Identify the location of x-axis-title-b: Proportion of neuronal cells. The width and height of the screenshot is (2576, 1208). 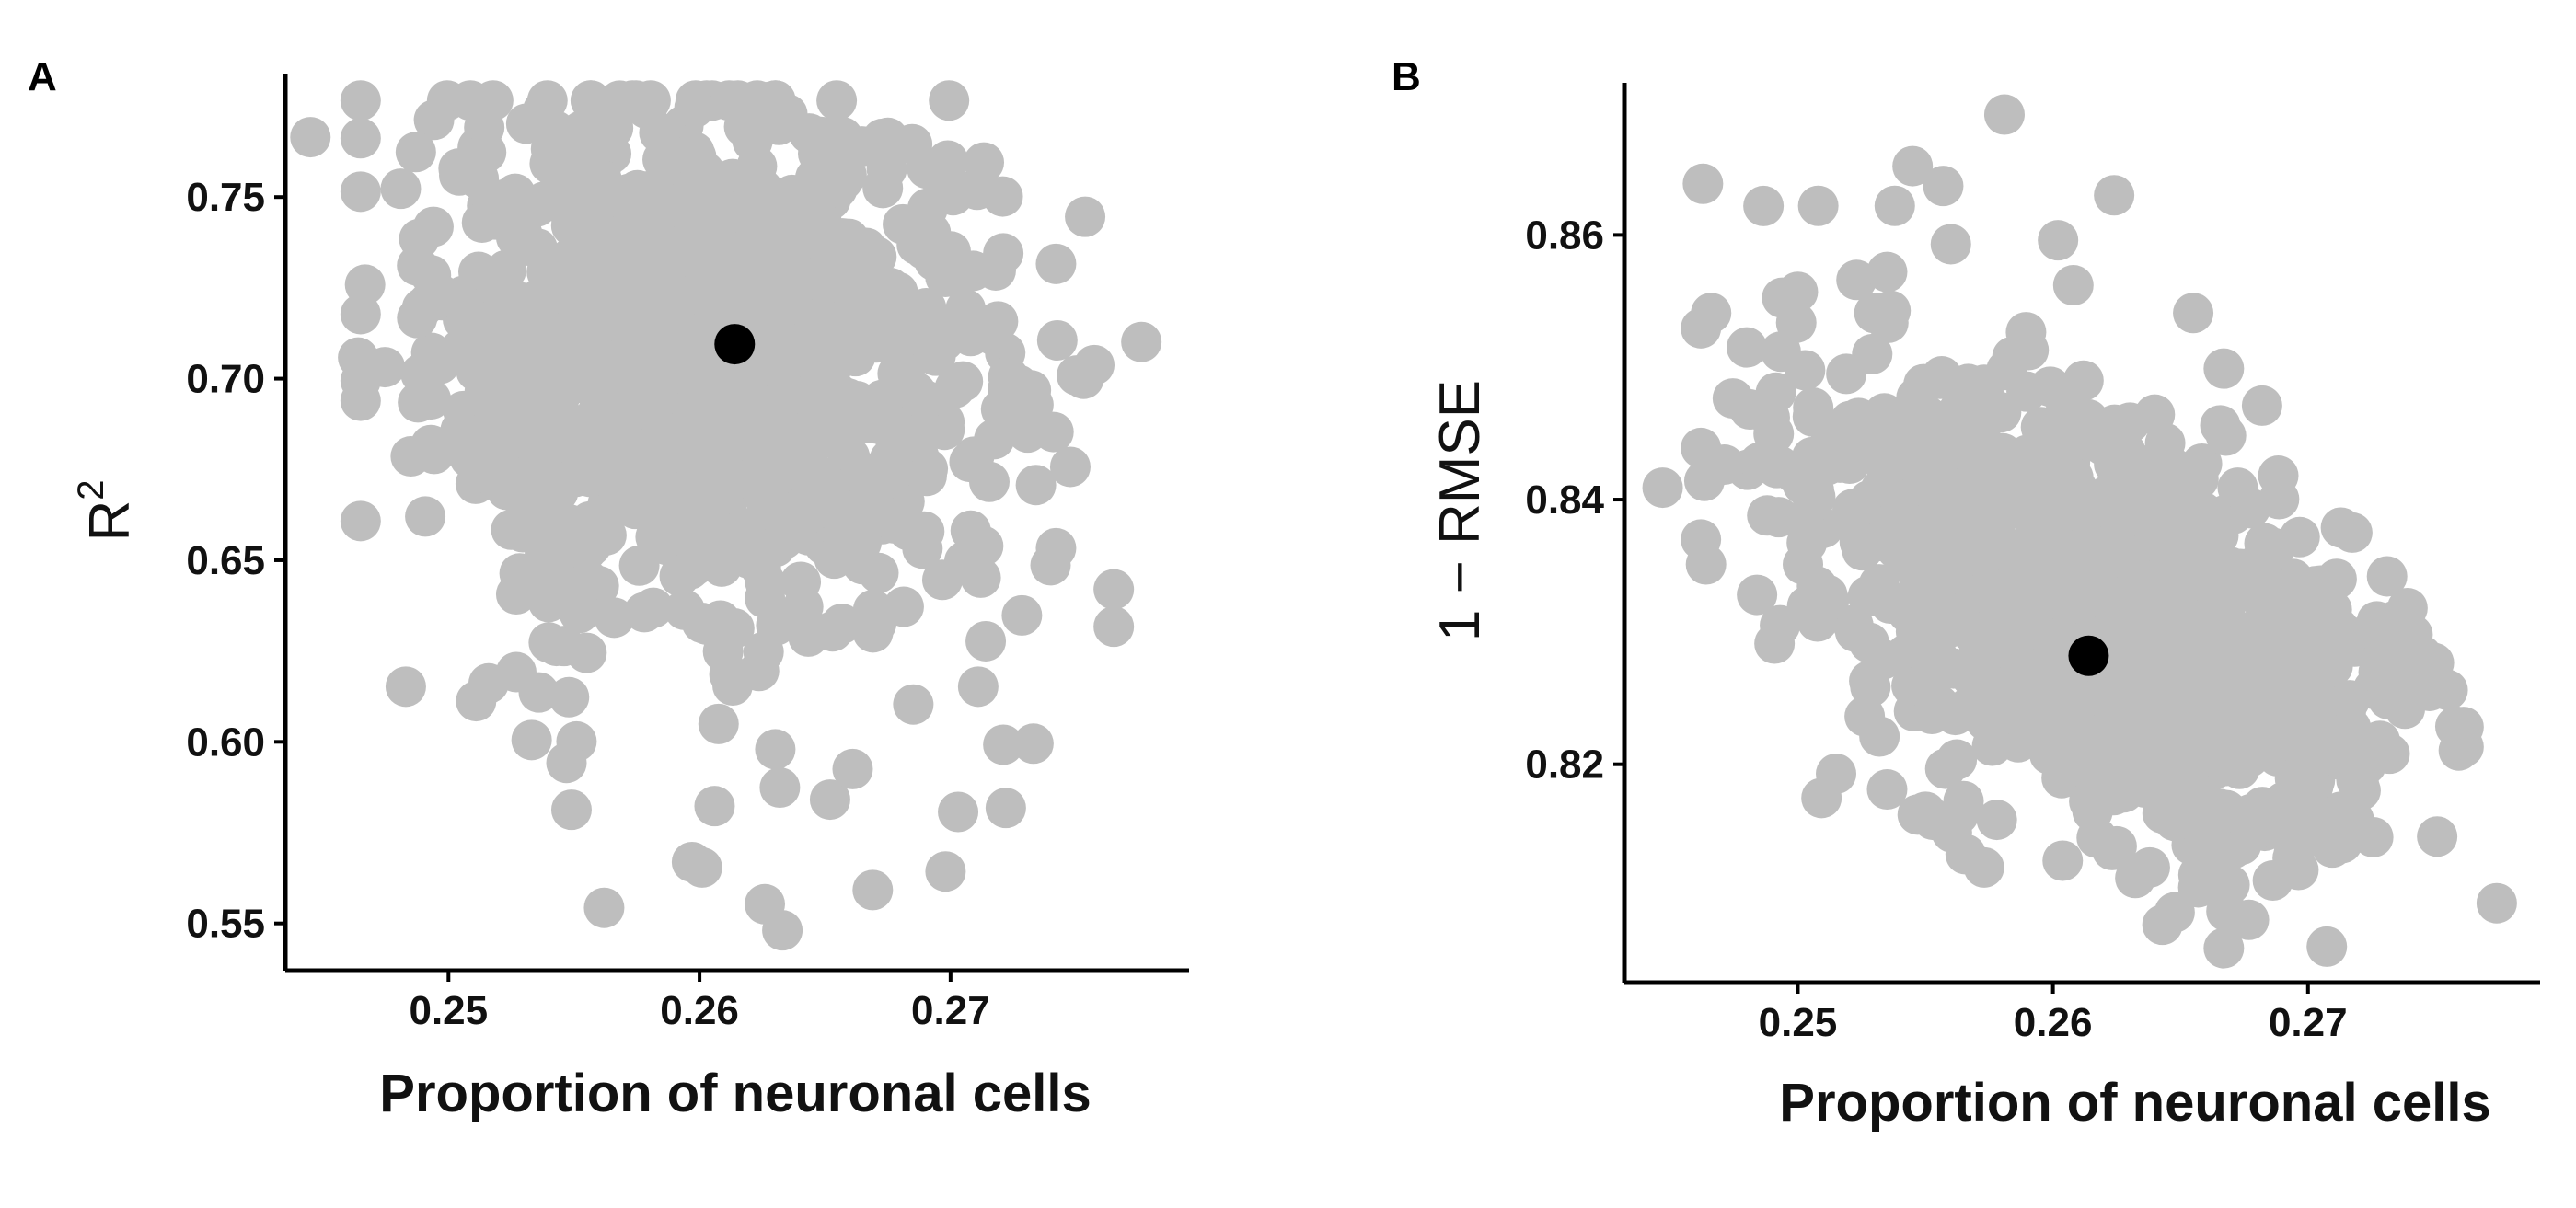
(2134, 1103).